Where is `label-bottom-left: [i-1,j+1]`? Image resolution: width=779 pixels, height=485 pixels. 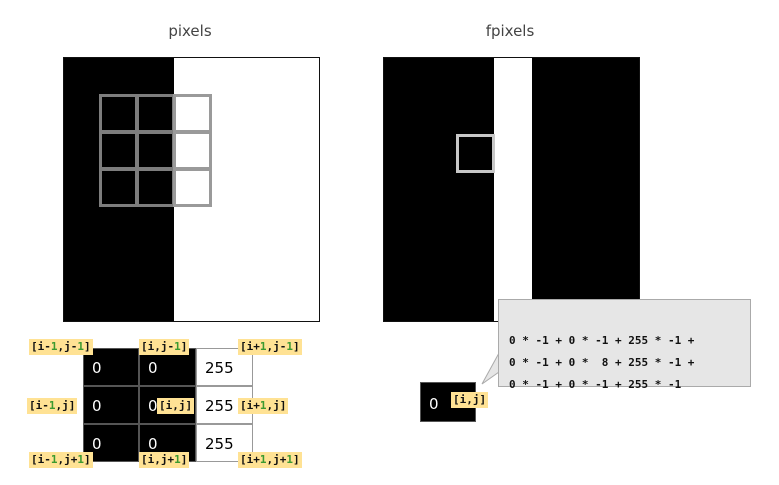
label-bottom-left: [i-1,j+1] is located at coordinates (61, 460).